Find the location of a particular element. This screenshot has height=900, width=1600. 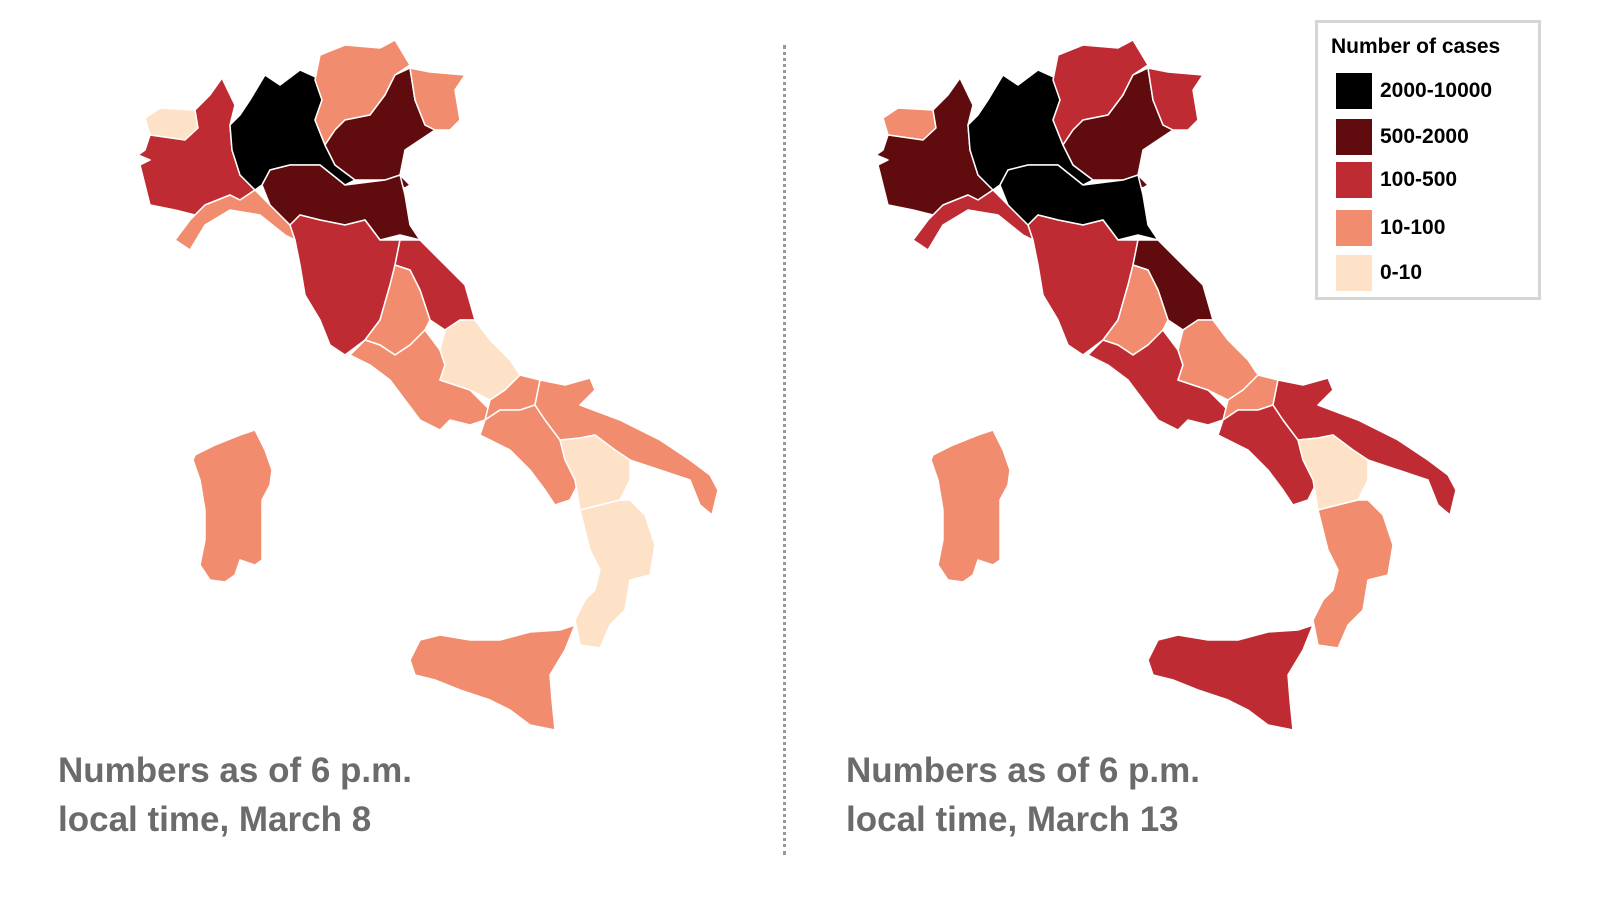

caption-line-2: local time, March 13 is located at coordinates (1012, 819).